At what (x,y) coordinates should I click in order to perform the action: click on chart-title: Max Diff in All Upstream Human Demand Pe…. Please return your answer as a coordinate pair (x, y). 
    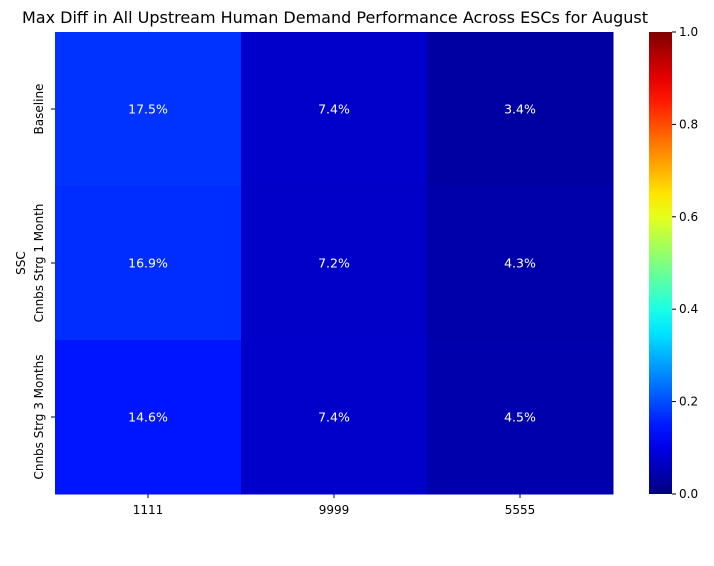
    Looking at the image, I should click on (335, 17).